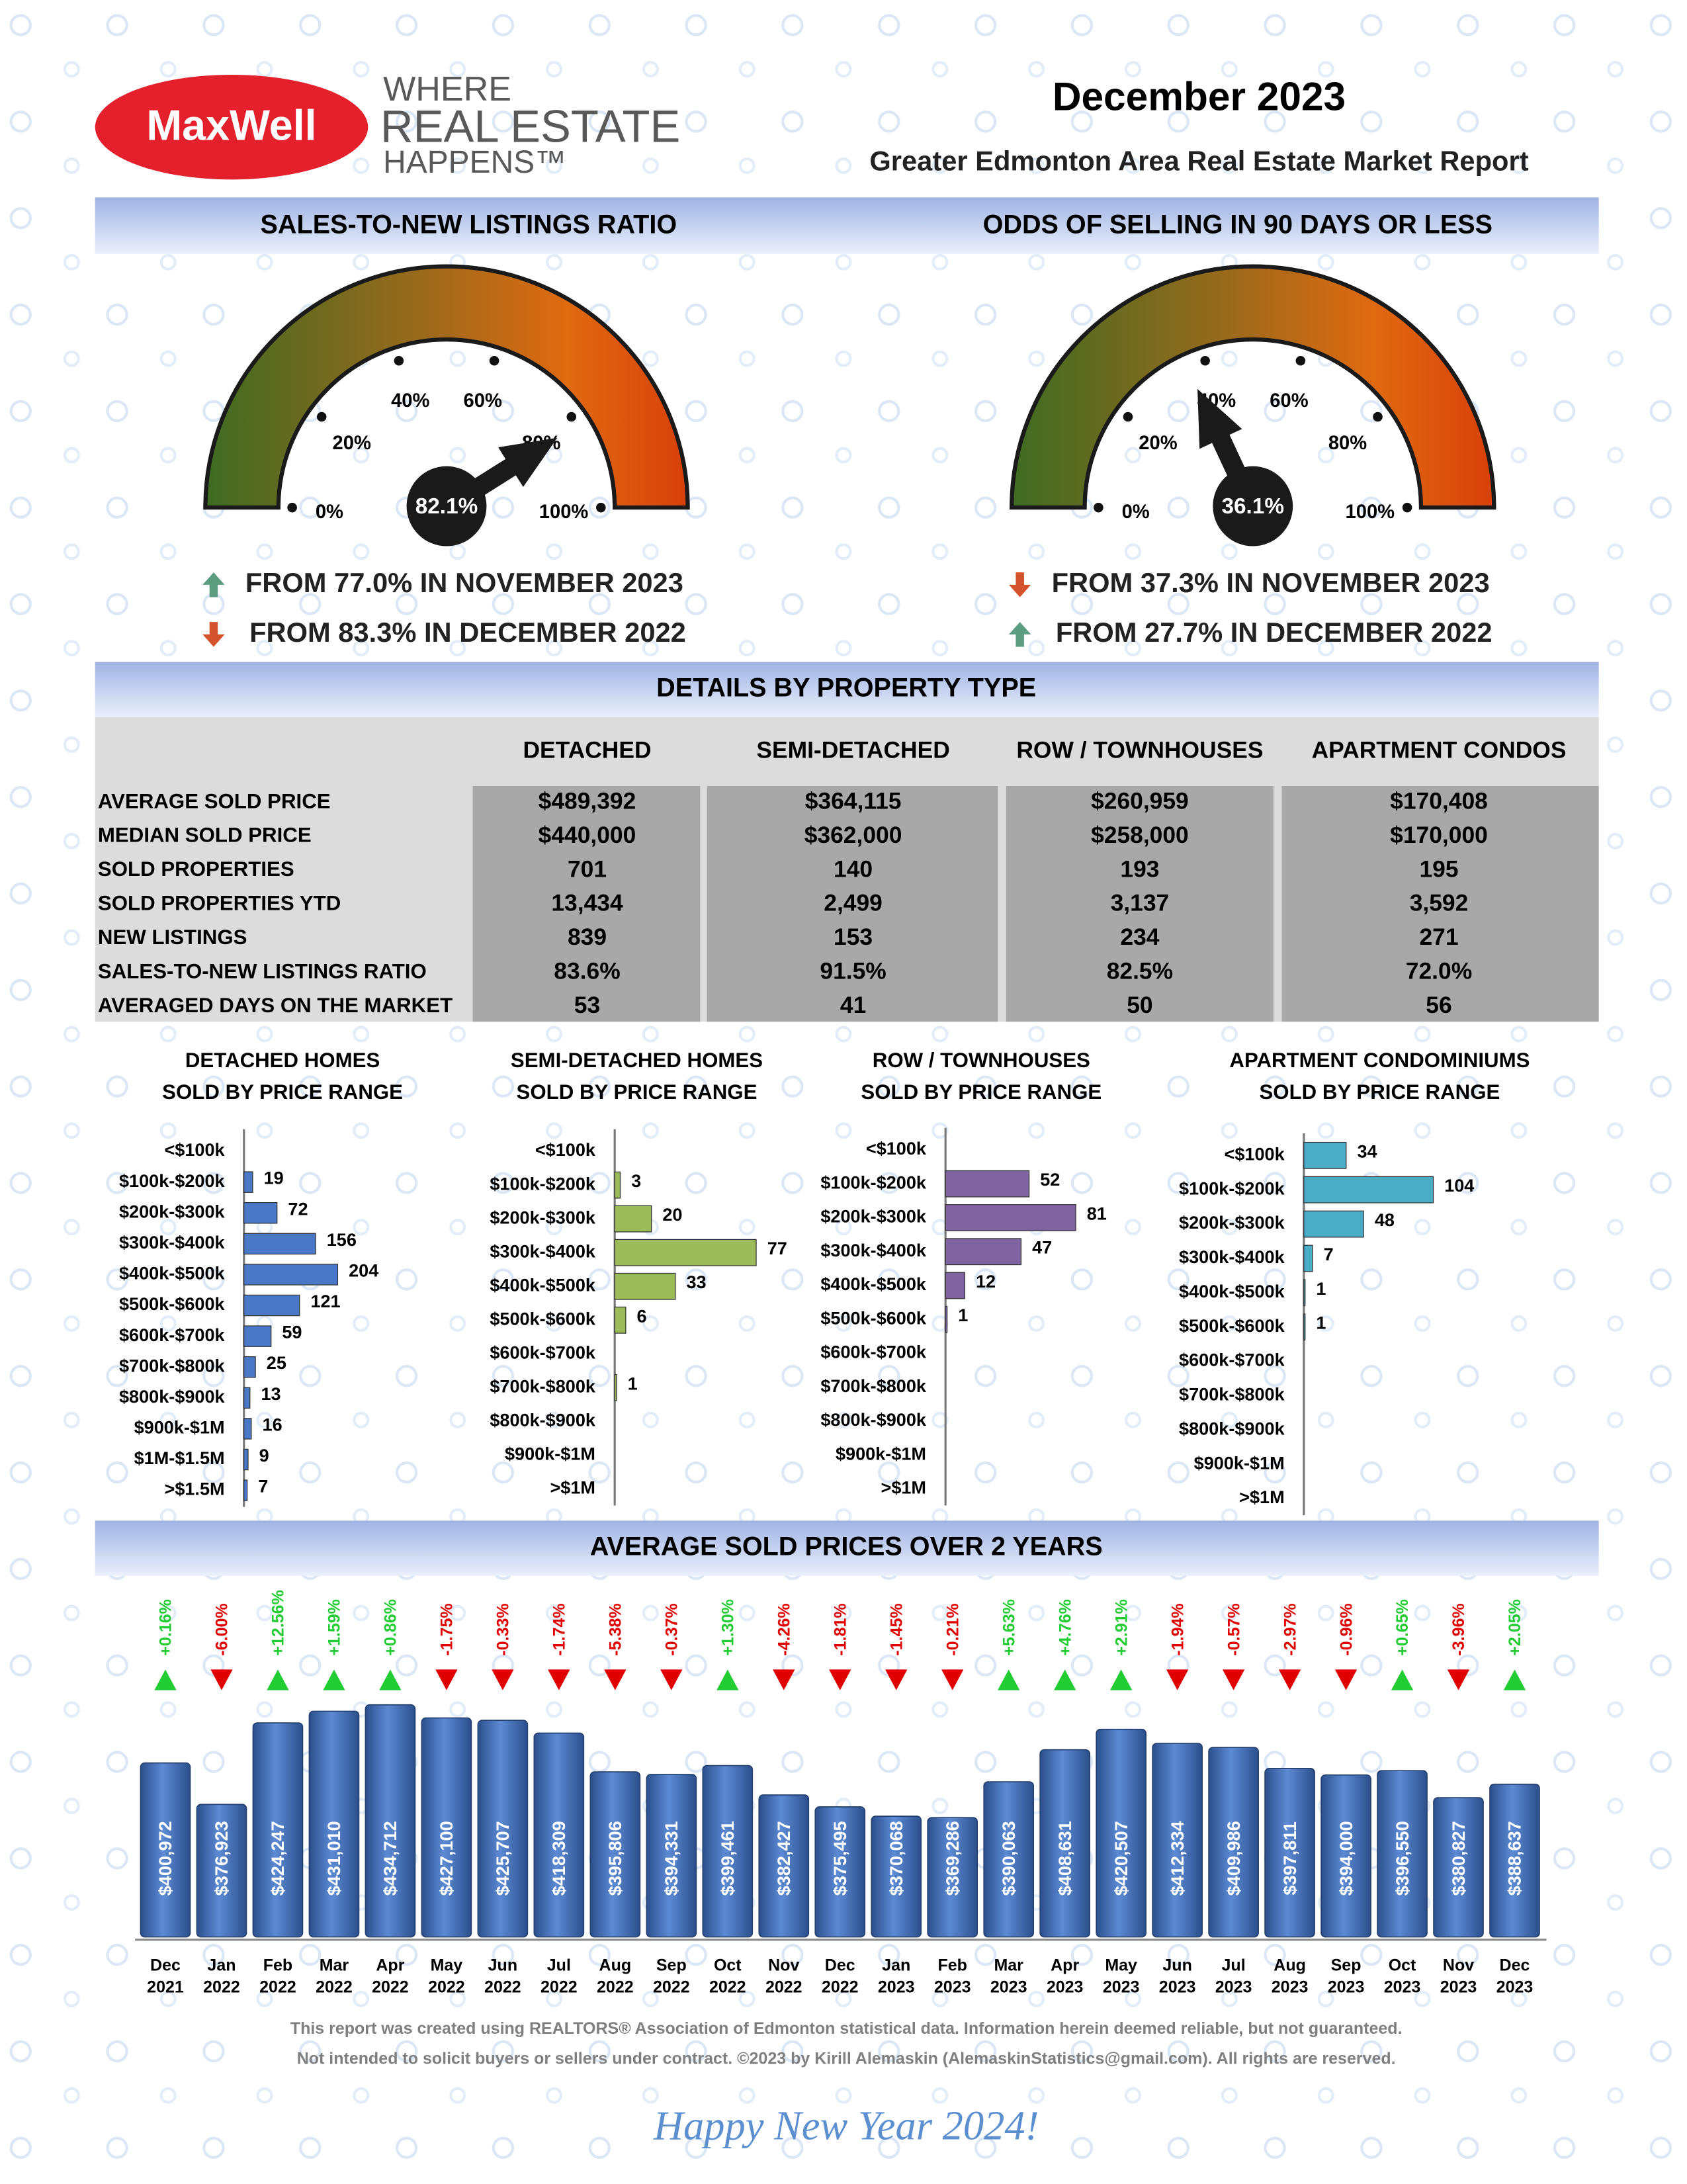 This screenshot has height=2184, width=1687. Describe the element at coordinates (1232, 1428) in the screenshot. I see `category-label: $800k-$900k` at that location.